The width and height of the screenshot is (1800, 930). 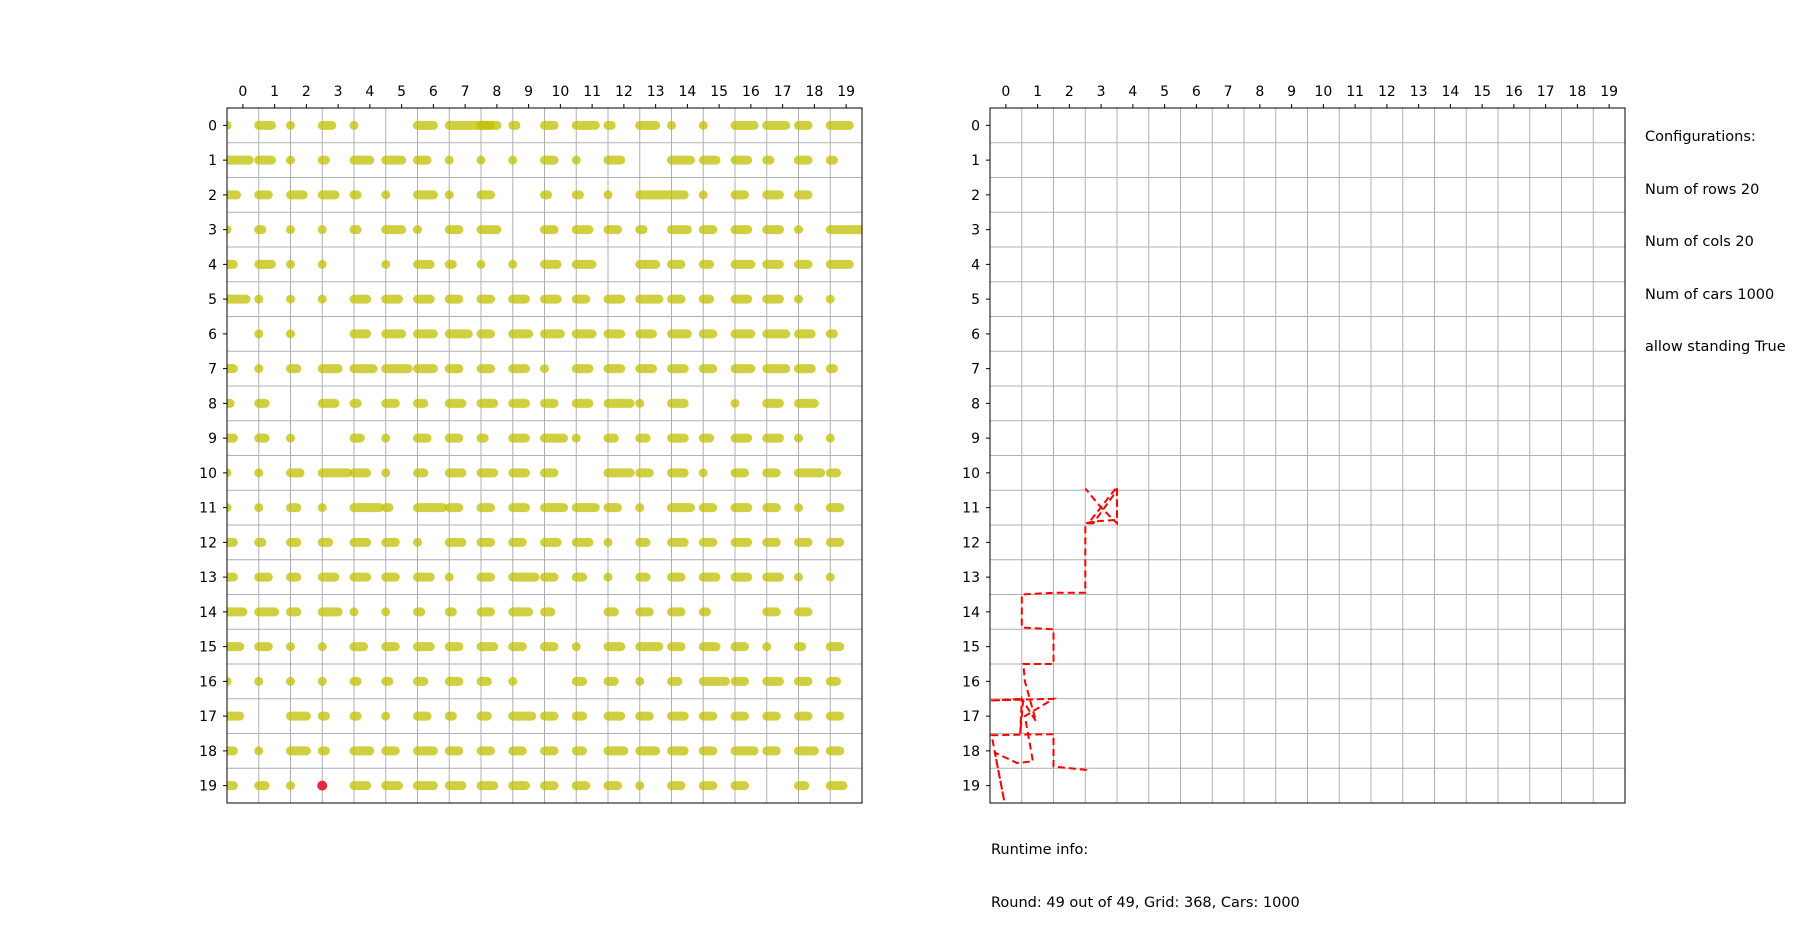 I want to click on x-tick-label: 14, so click(x=1450, y=92).